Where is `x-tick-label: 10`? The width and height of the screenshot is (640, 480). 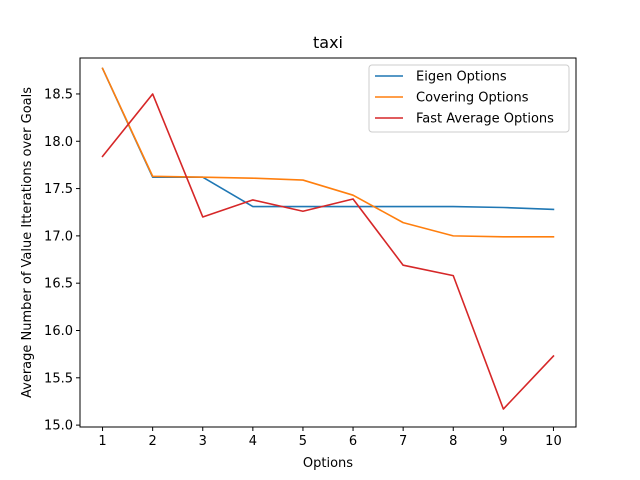 x-tick-label: 10 is located at coordinates (553, 441).